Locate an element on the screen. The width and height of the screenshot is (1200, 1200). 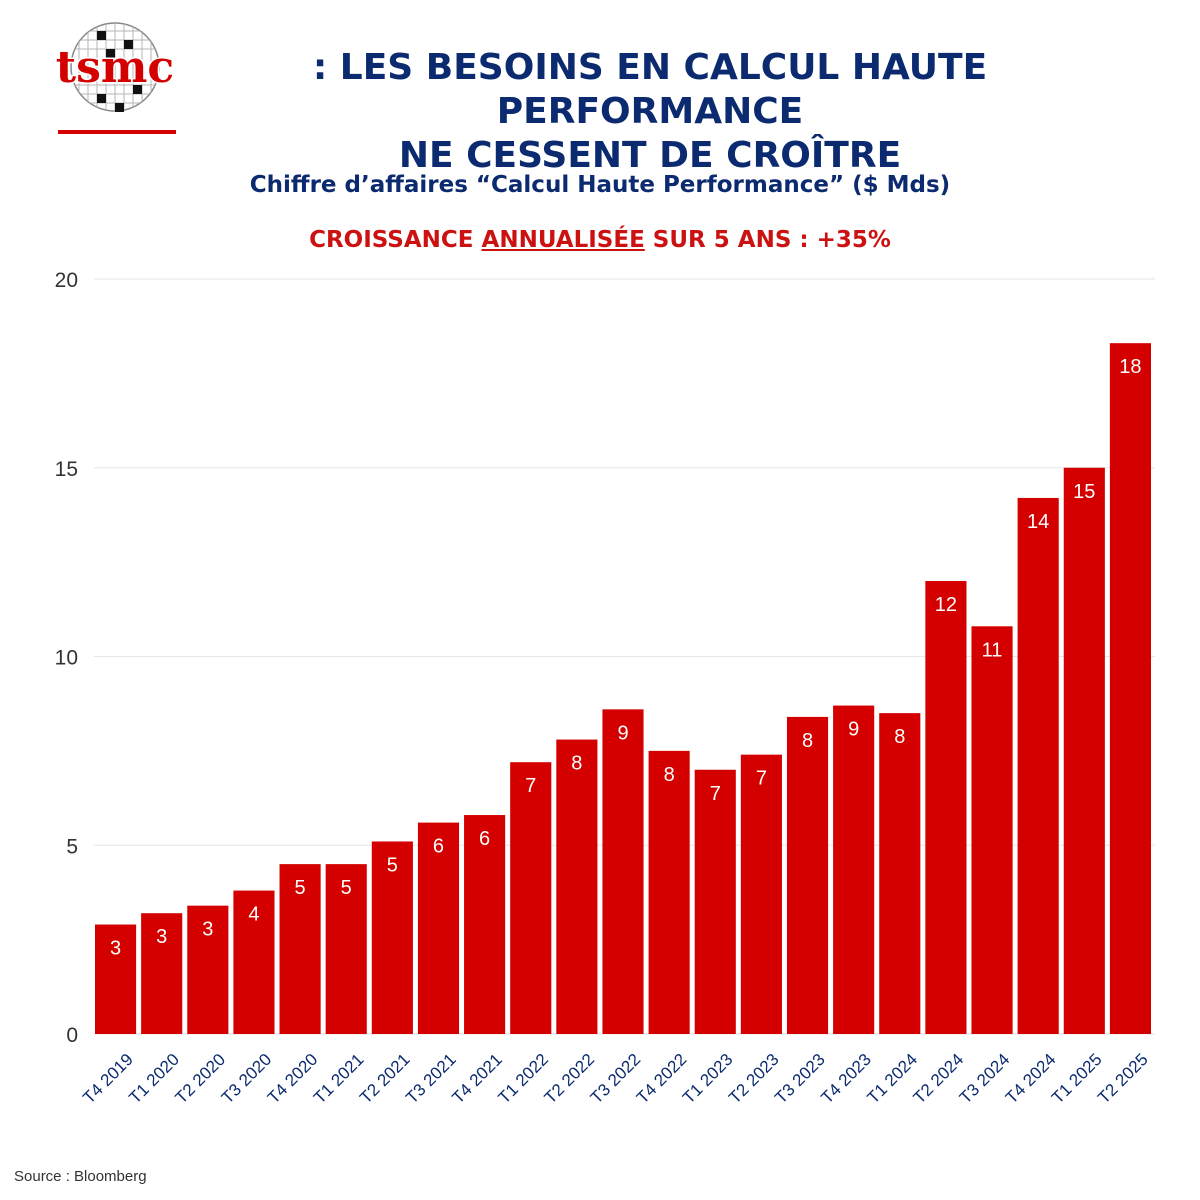
y-tick-label: 0 is located at coordinates (72, 1035).